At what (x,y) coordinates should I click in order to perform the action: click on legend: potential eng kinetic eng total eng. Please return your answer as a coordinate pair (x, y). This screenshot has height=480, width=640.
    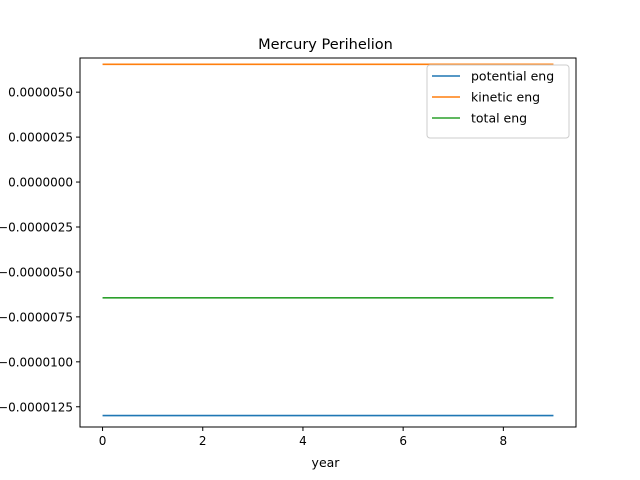
    Looking at the image, I should click on (498, 101).